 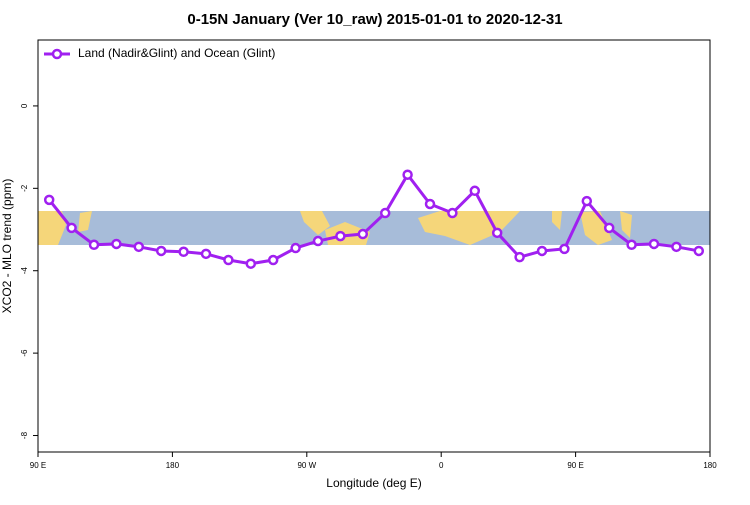 I want to click on legend-marker, so click(x=57, y=54).